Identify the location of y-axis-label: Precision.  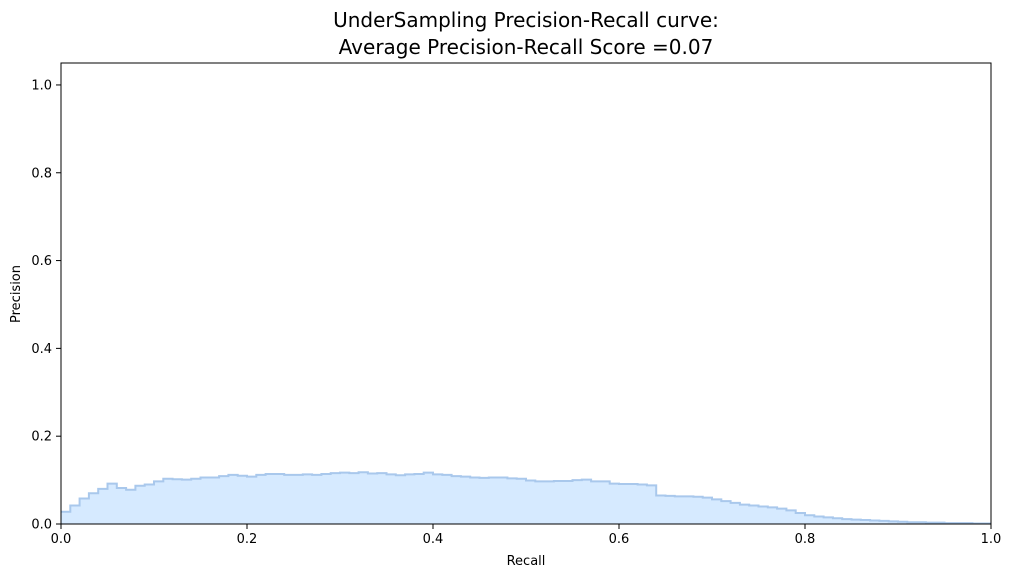
(16, 294).